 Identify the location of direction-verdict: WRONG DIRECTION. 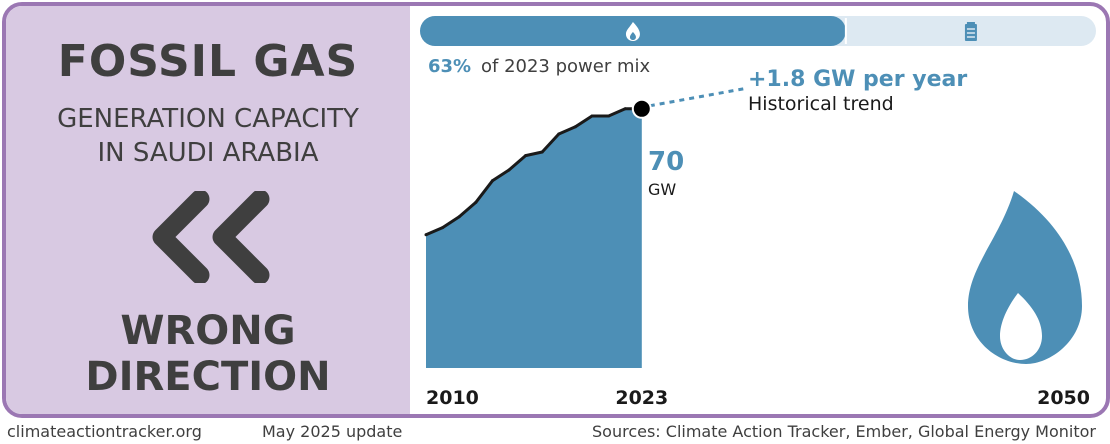
(208, 354).